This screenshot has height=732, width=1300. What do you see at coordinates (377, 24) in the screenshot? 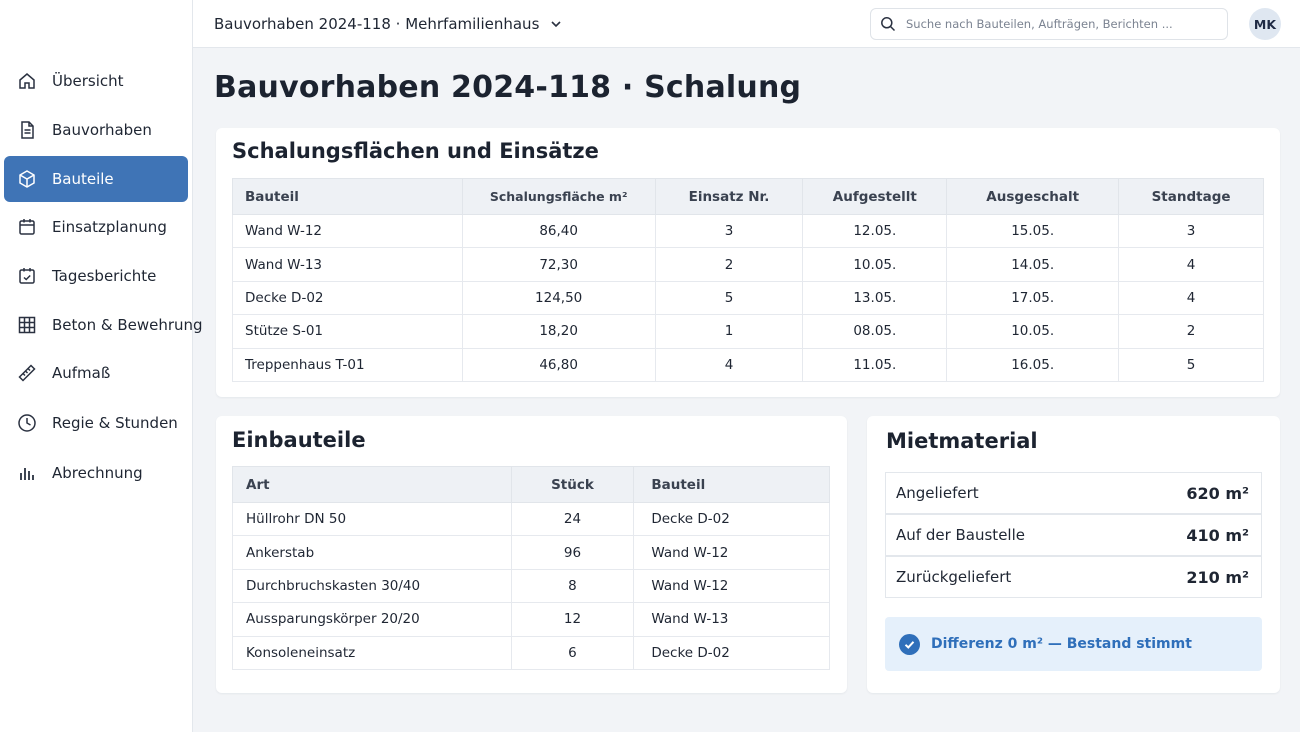
I see `project-label: Bauvorhaben 2024-118 · Mehrfamilienhaus` at bounding box center [377, 24].